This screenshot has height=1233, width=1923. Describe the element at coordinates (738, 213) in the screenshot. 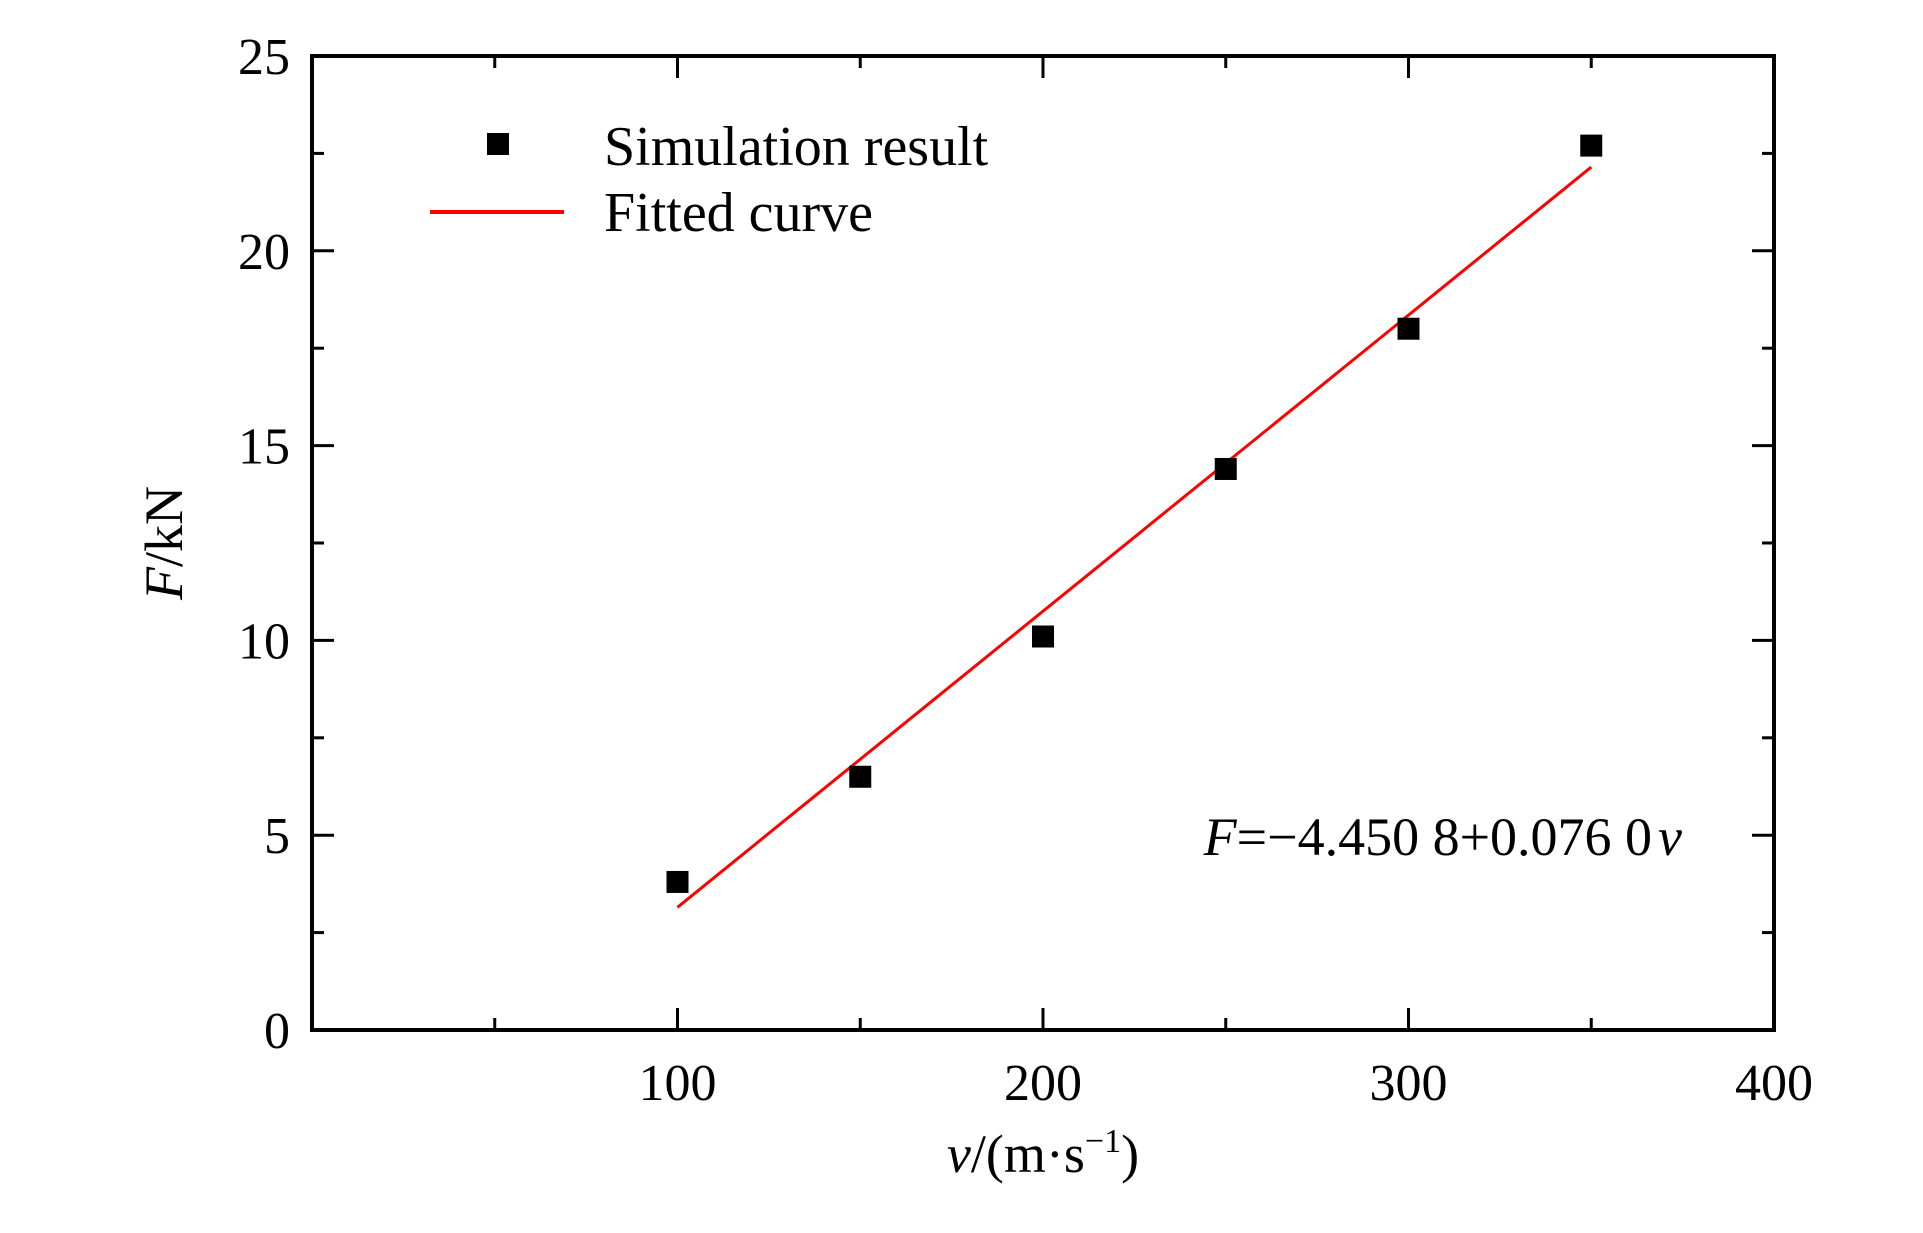

I see `legend-label-fitted: Fitted curve` at that location.